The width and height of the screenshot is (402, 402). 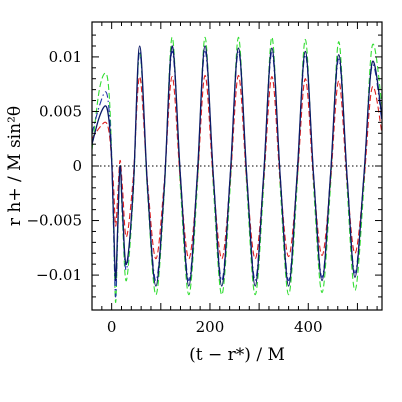 What do you see at coordinates (60, 111) in the screenshot?
I see `y-tick-label: 0.005` at bounding box center [60, 111].